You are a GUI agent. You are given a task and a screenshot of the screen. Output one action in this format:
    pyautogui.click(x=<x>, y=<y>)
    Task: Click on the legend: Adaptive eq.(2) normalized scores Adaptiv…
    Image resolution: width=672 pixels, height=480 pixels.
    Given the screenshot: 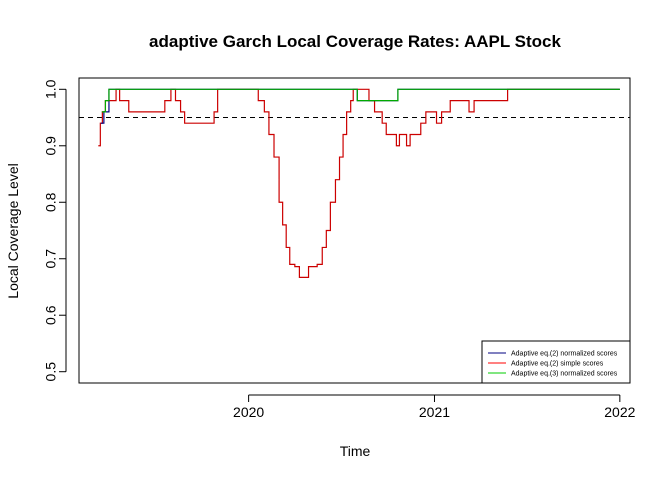 What is the action you would take?
    pyautogui.click(x=556, y=362)
    